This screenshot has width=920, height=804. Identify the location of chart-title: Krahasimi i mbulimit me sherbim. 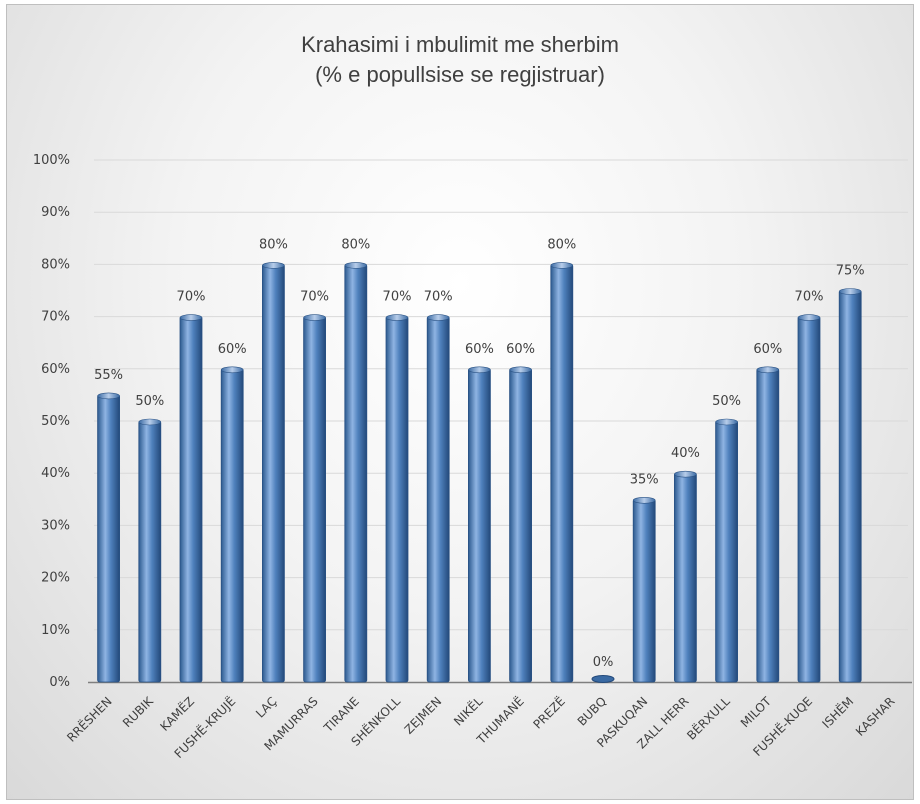
(460, 44).